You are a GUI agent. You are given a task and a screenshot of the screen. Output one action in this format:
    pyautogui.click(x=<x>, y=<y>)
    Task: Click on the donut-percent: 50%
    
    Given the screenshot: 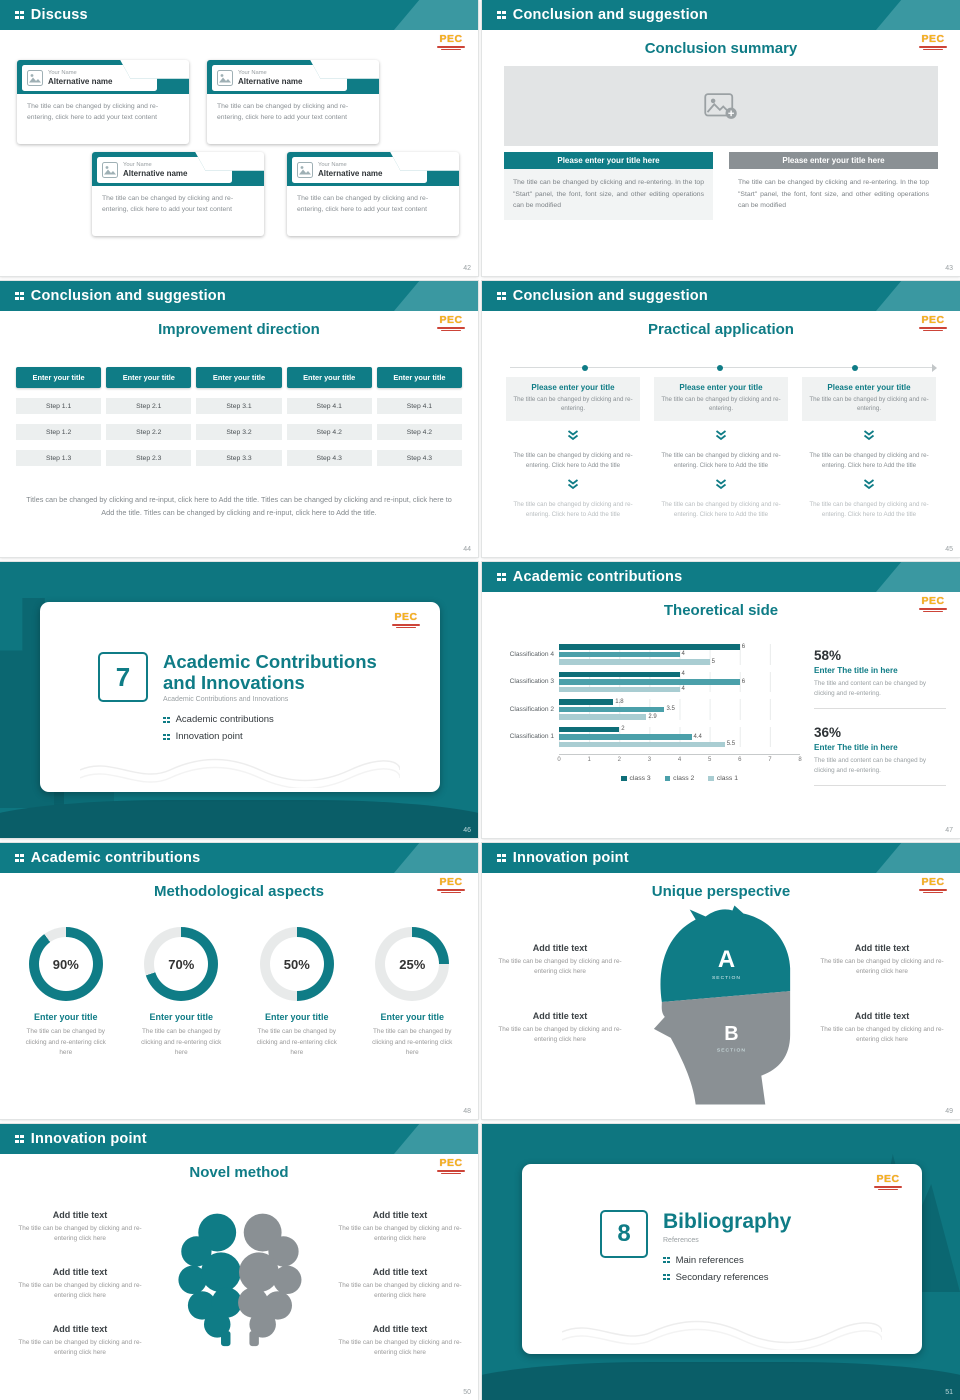 What is the action you would take?
    pyautogui.click(x=296, y=964)
    